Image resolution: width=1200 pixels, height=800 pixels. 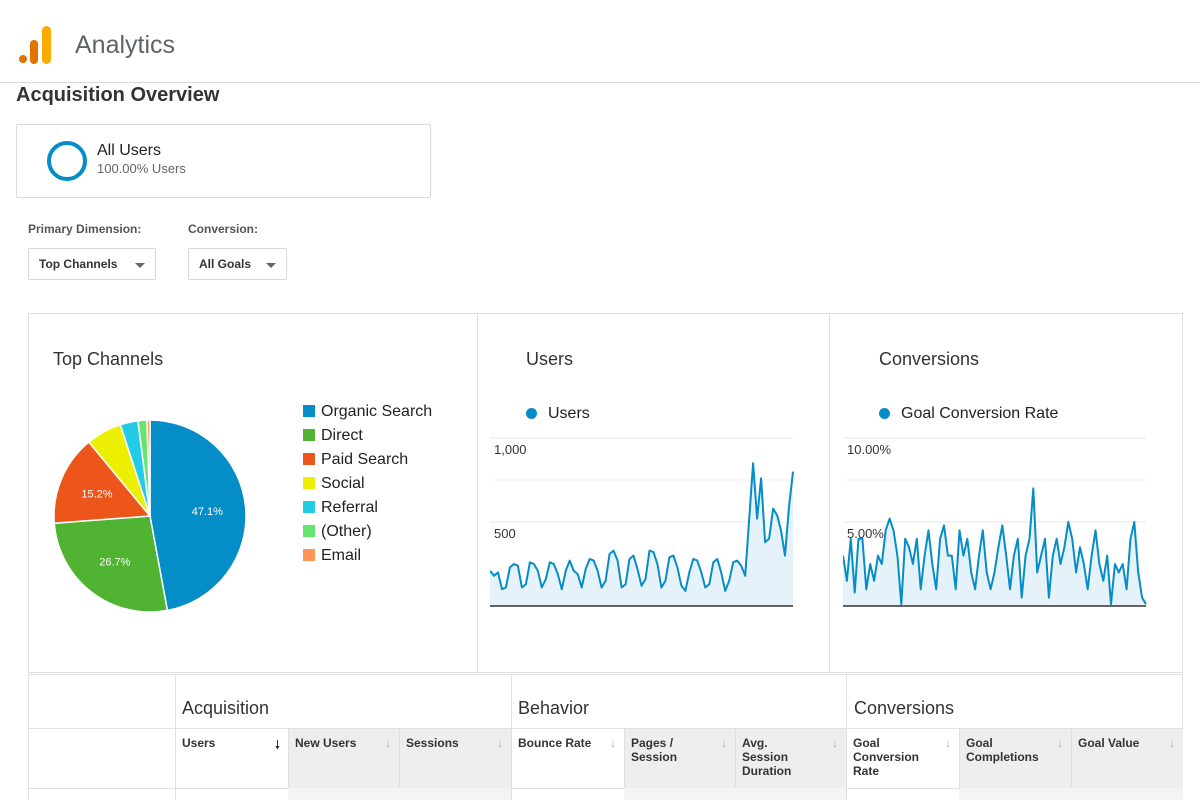 I want to click on users-line-chart: 1,000 500, so click(x=645, y=522).